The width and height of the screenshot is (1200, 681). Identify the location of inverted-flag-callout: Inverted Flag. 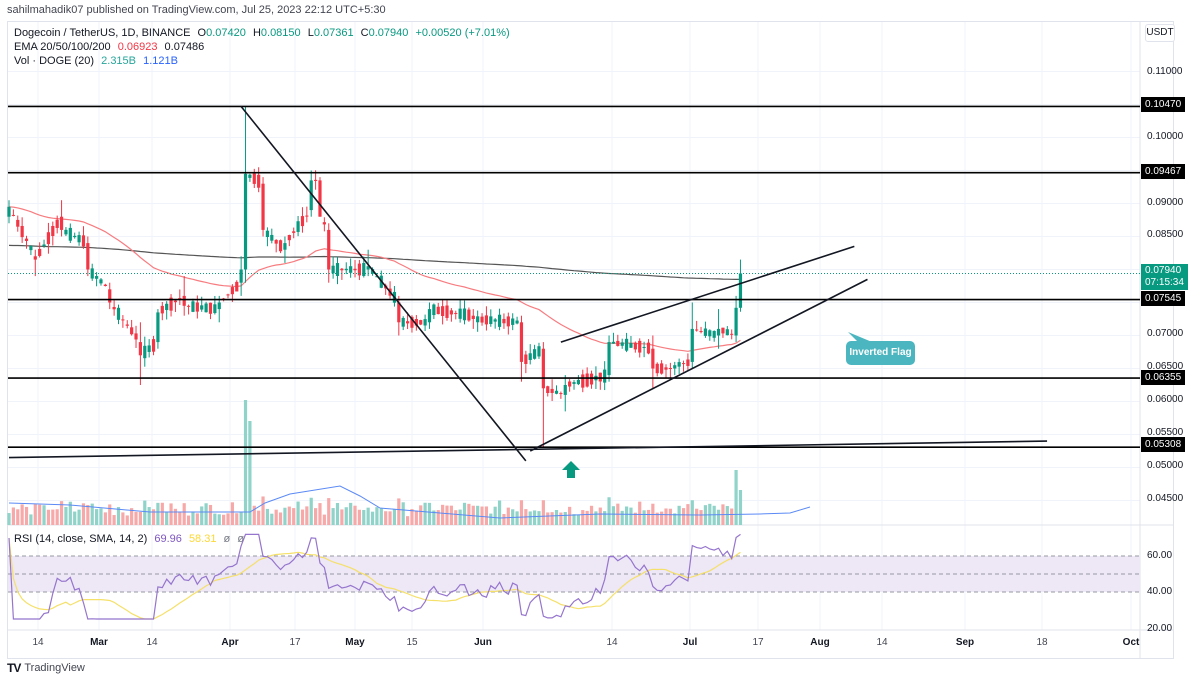
(880, 353).